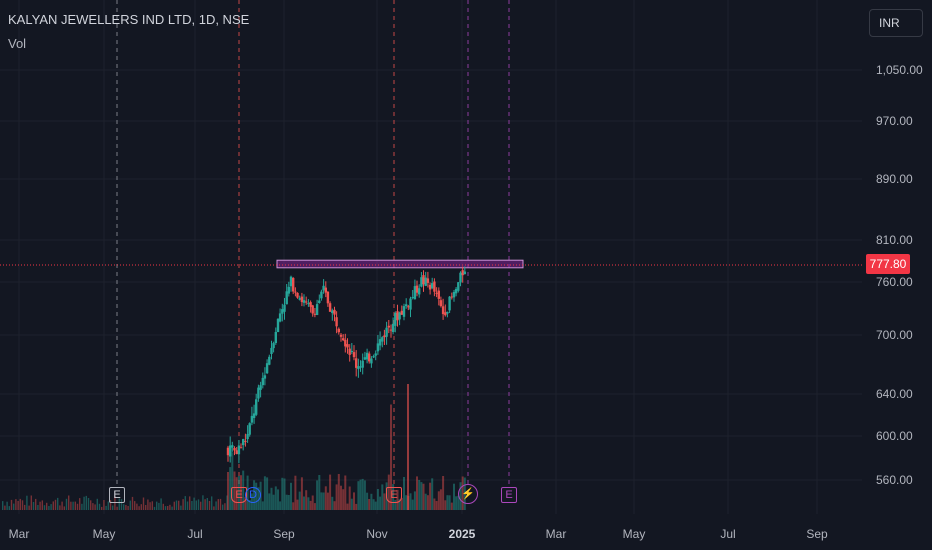 Image resolution: width=932 pixels, height=550 pixels. What do you see at coordinates (899, 70) in the screenshot?
I see `price-tick: 1,050.00` at bounding box center [899, 70].